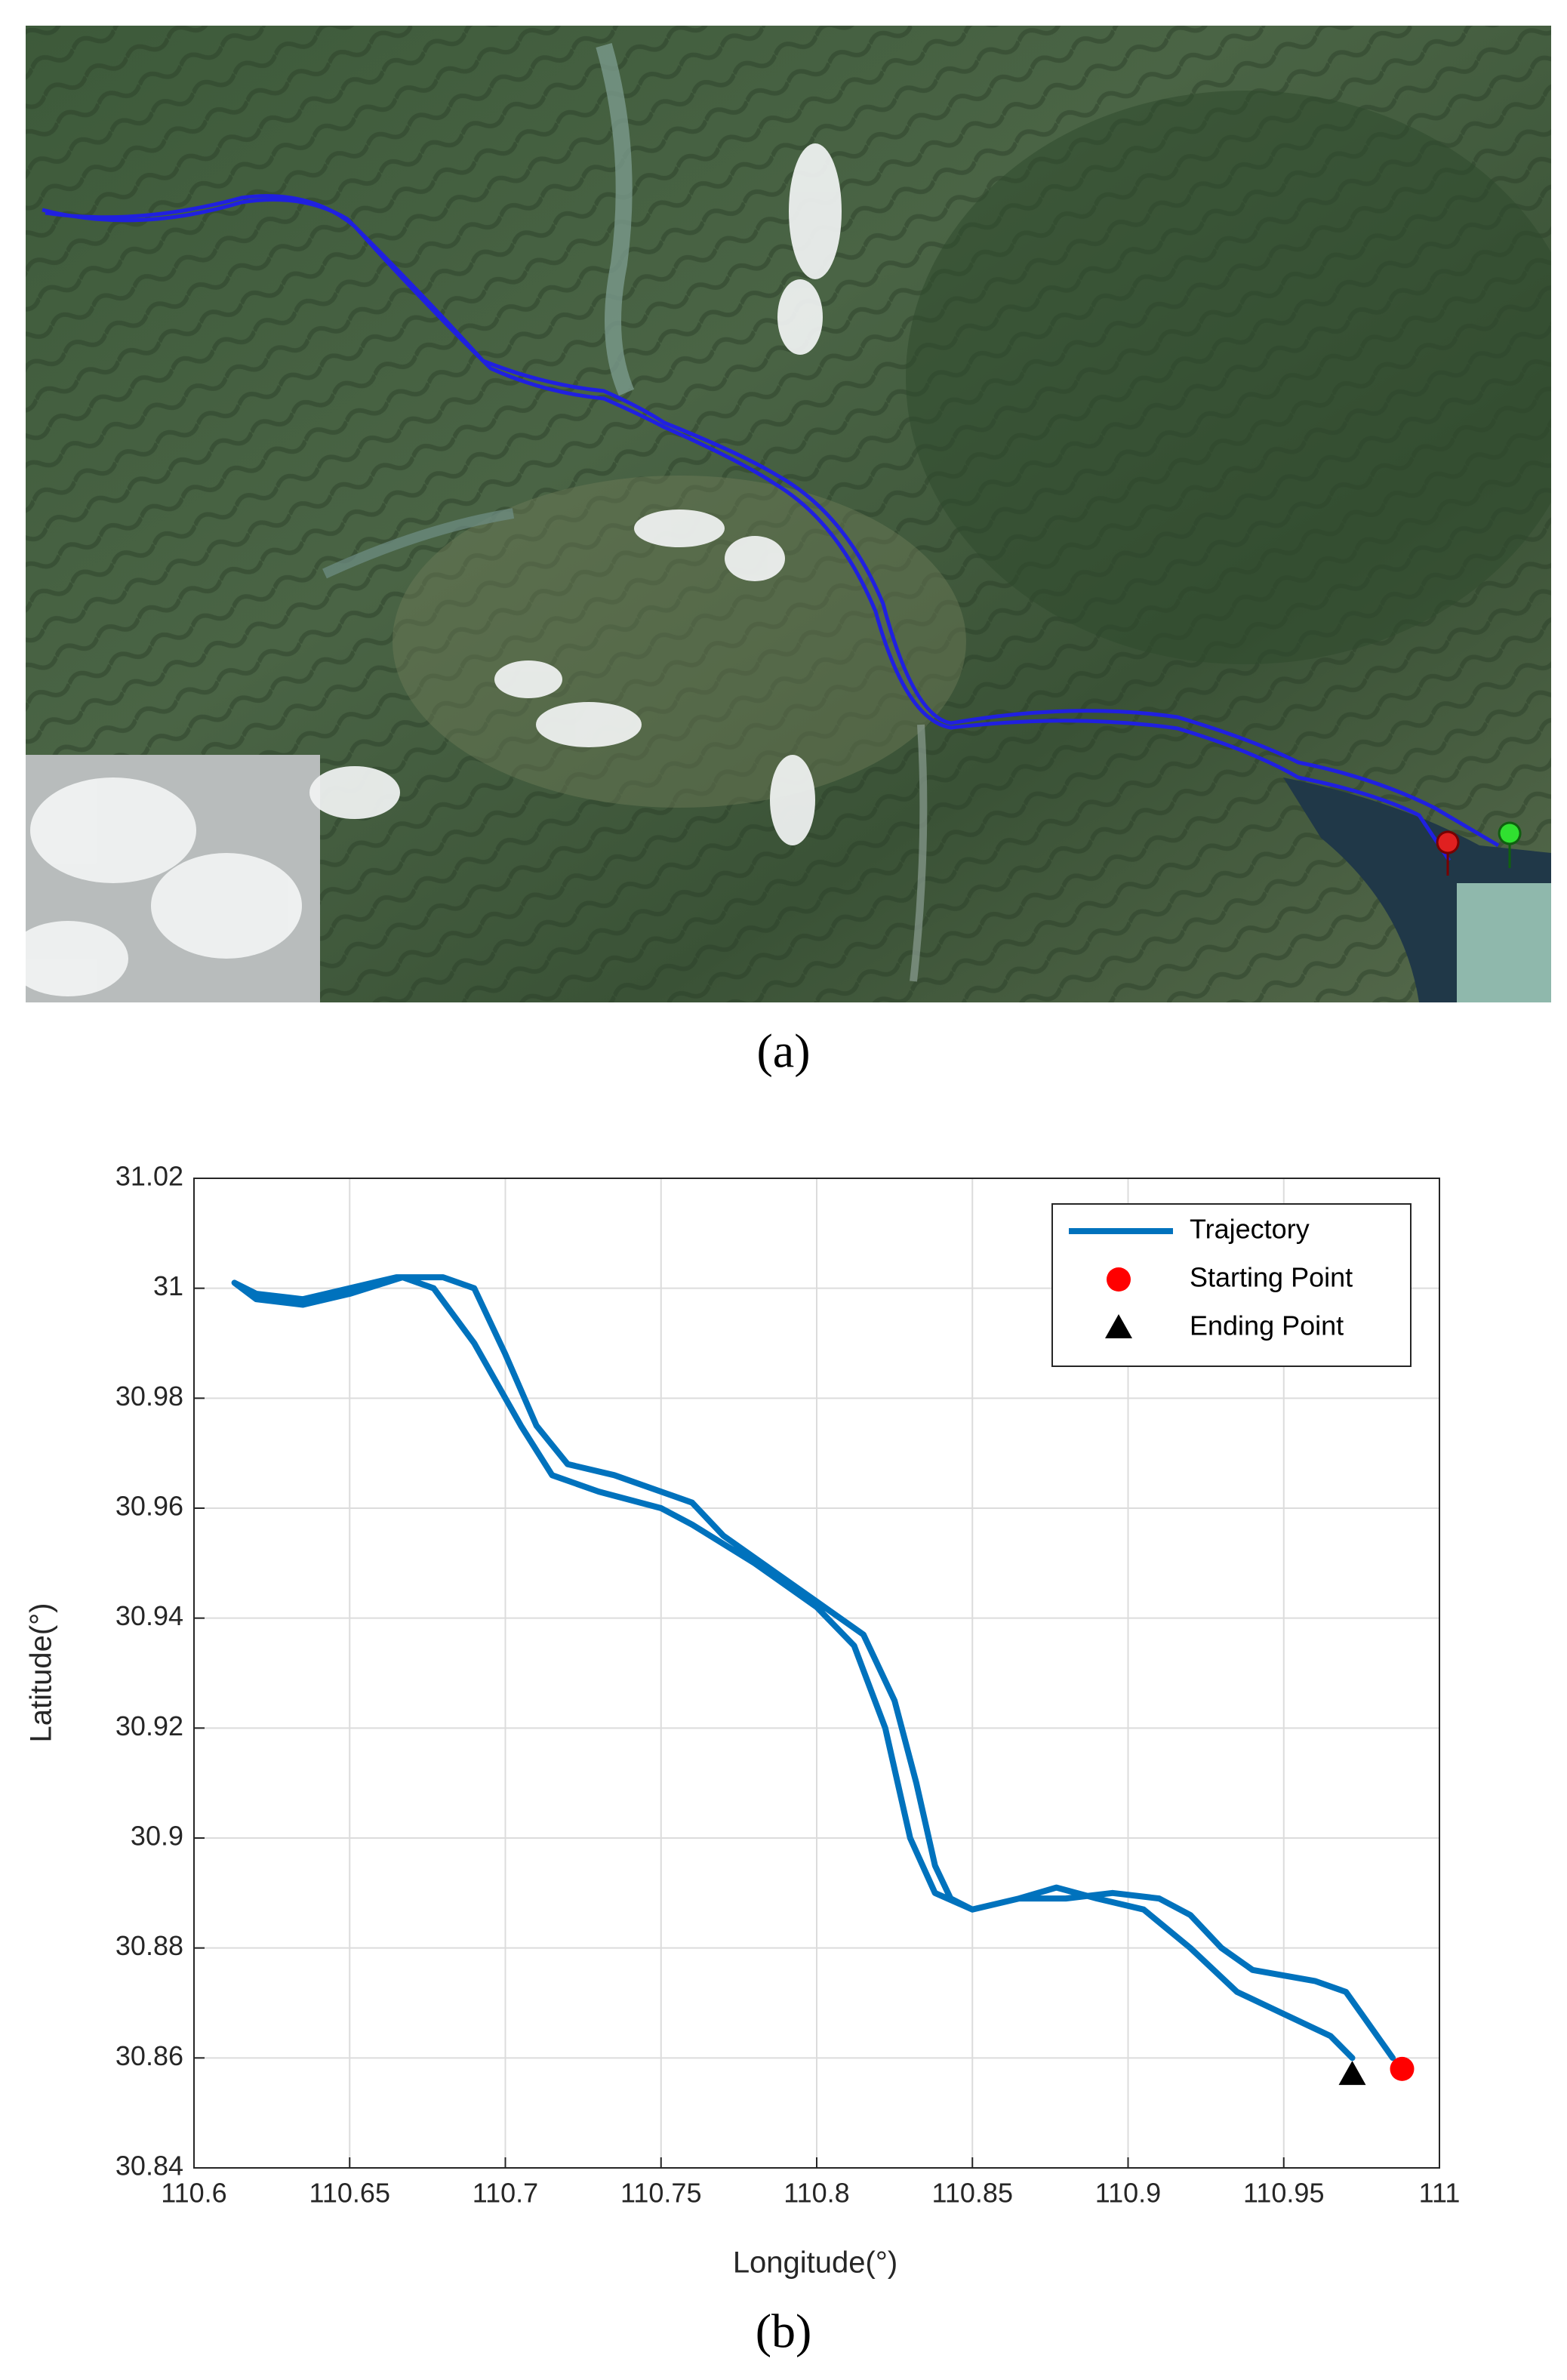 The height and width of the screenshot is (2380, 1567). I want to click on x-tick-label: 110.8, so click(816, 2193).